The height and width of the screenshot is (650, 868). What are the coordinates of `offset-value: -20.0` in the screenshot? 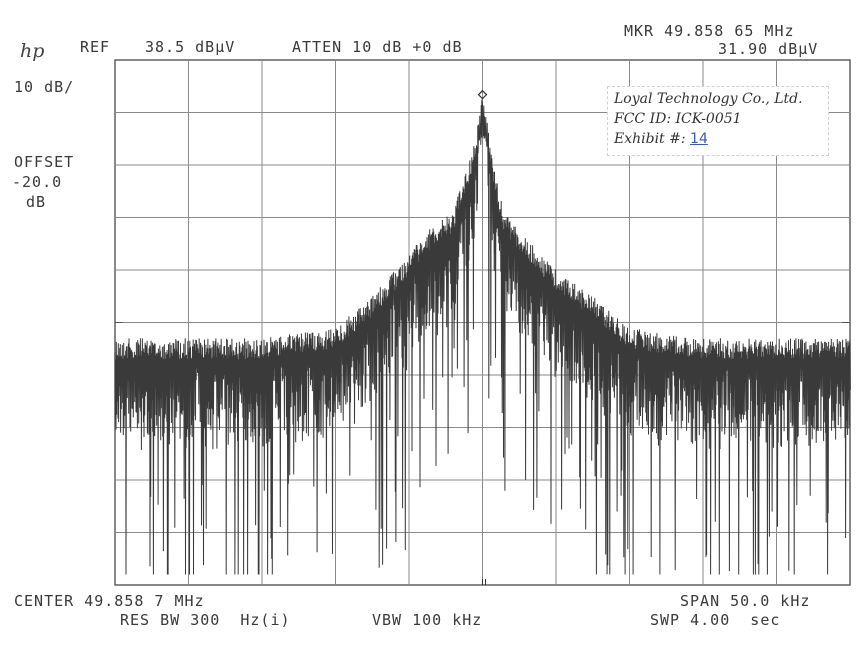 It's located at (37, 182).